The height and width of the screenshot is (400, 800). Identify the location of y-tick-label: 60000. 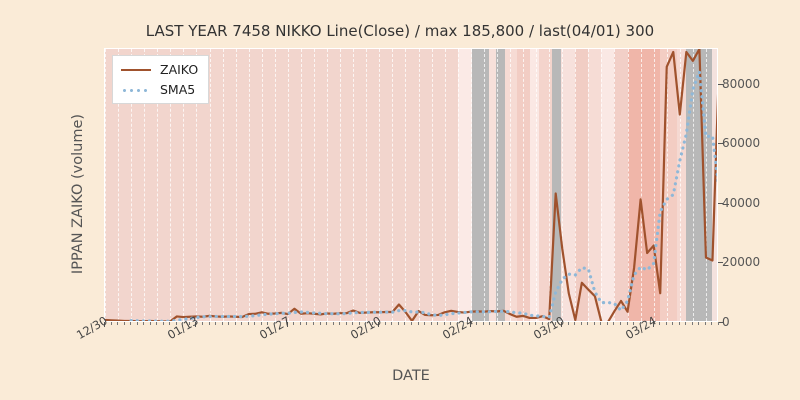
(741, 143).